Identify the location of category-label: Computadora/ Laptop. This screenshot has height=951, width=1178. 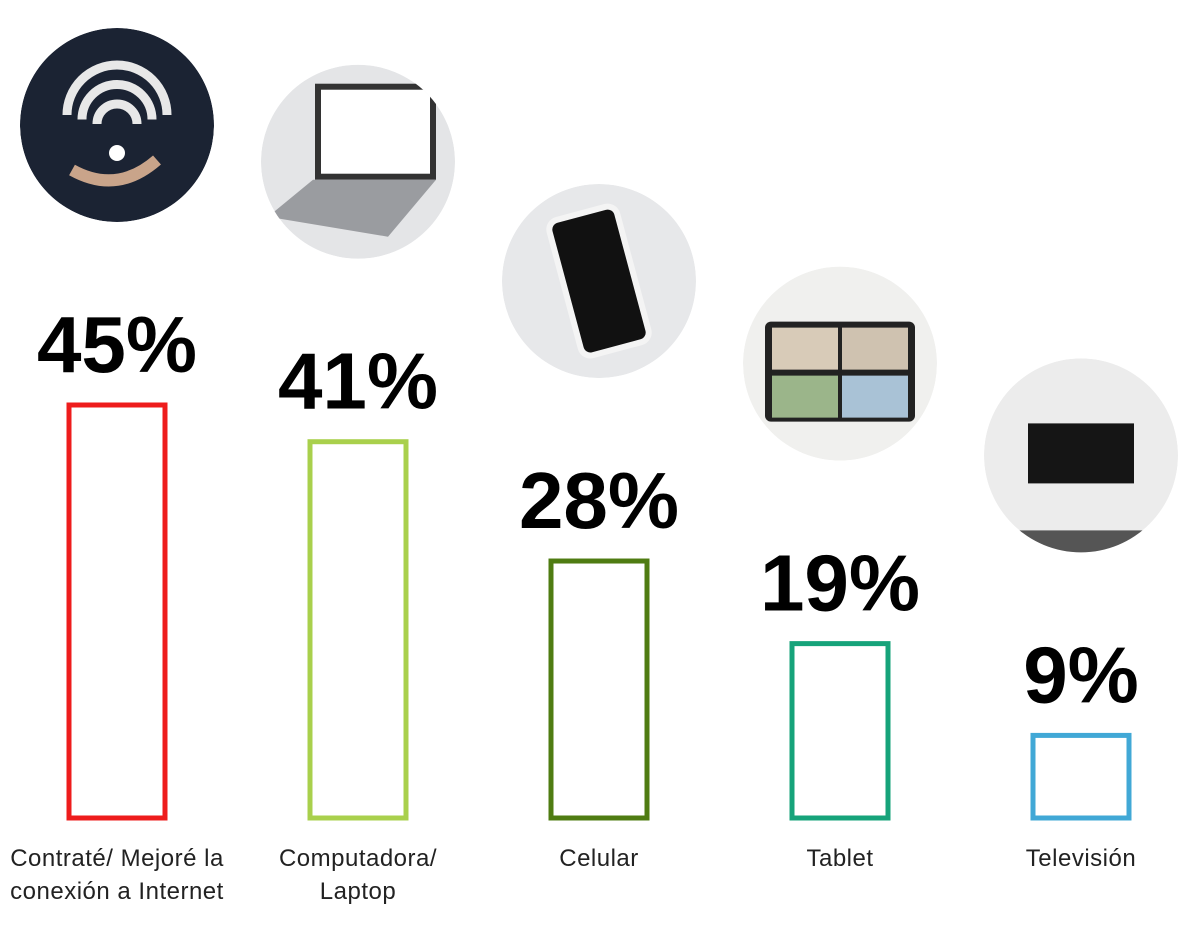
(358, 875).